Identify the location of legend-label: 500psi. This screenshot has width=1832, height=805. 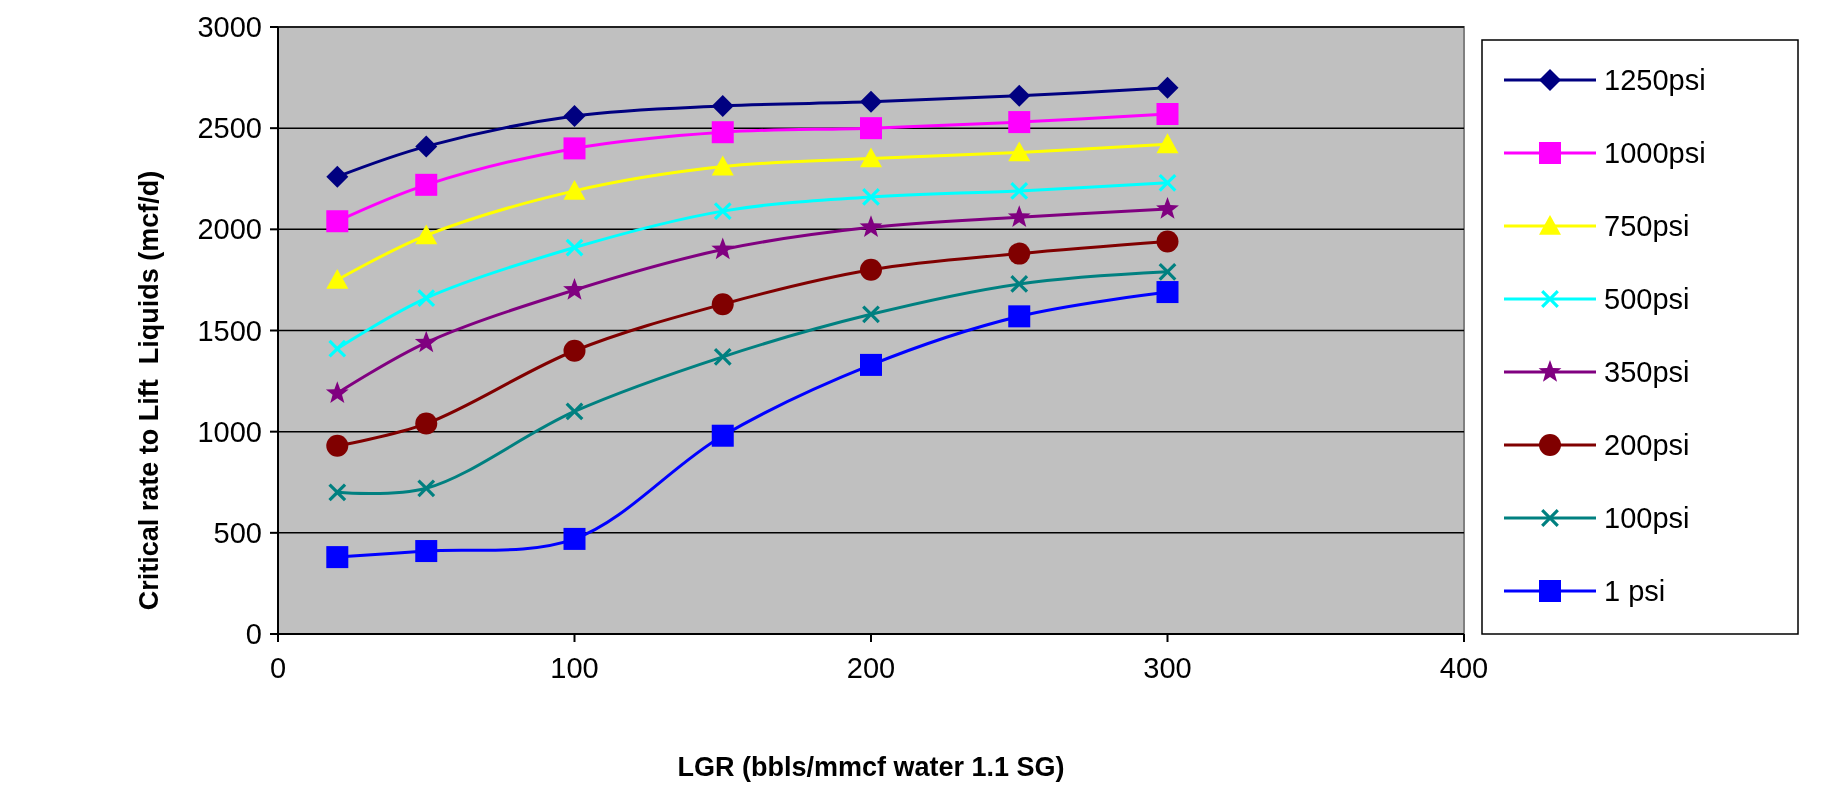
(1647, 299).